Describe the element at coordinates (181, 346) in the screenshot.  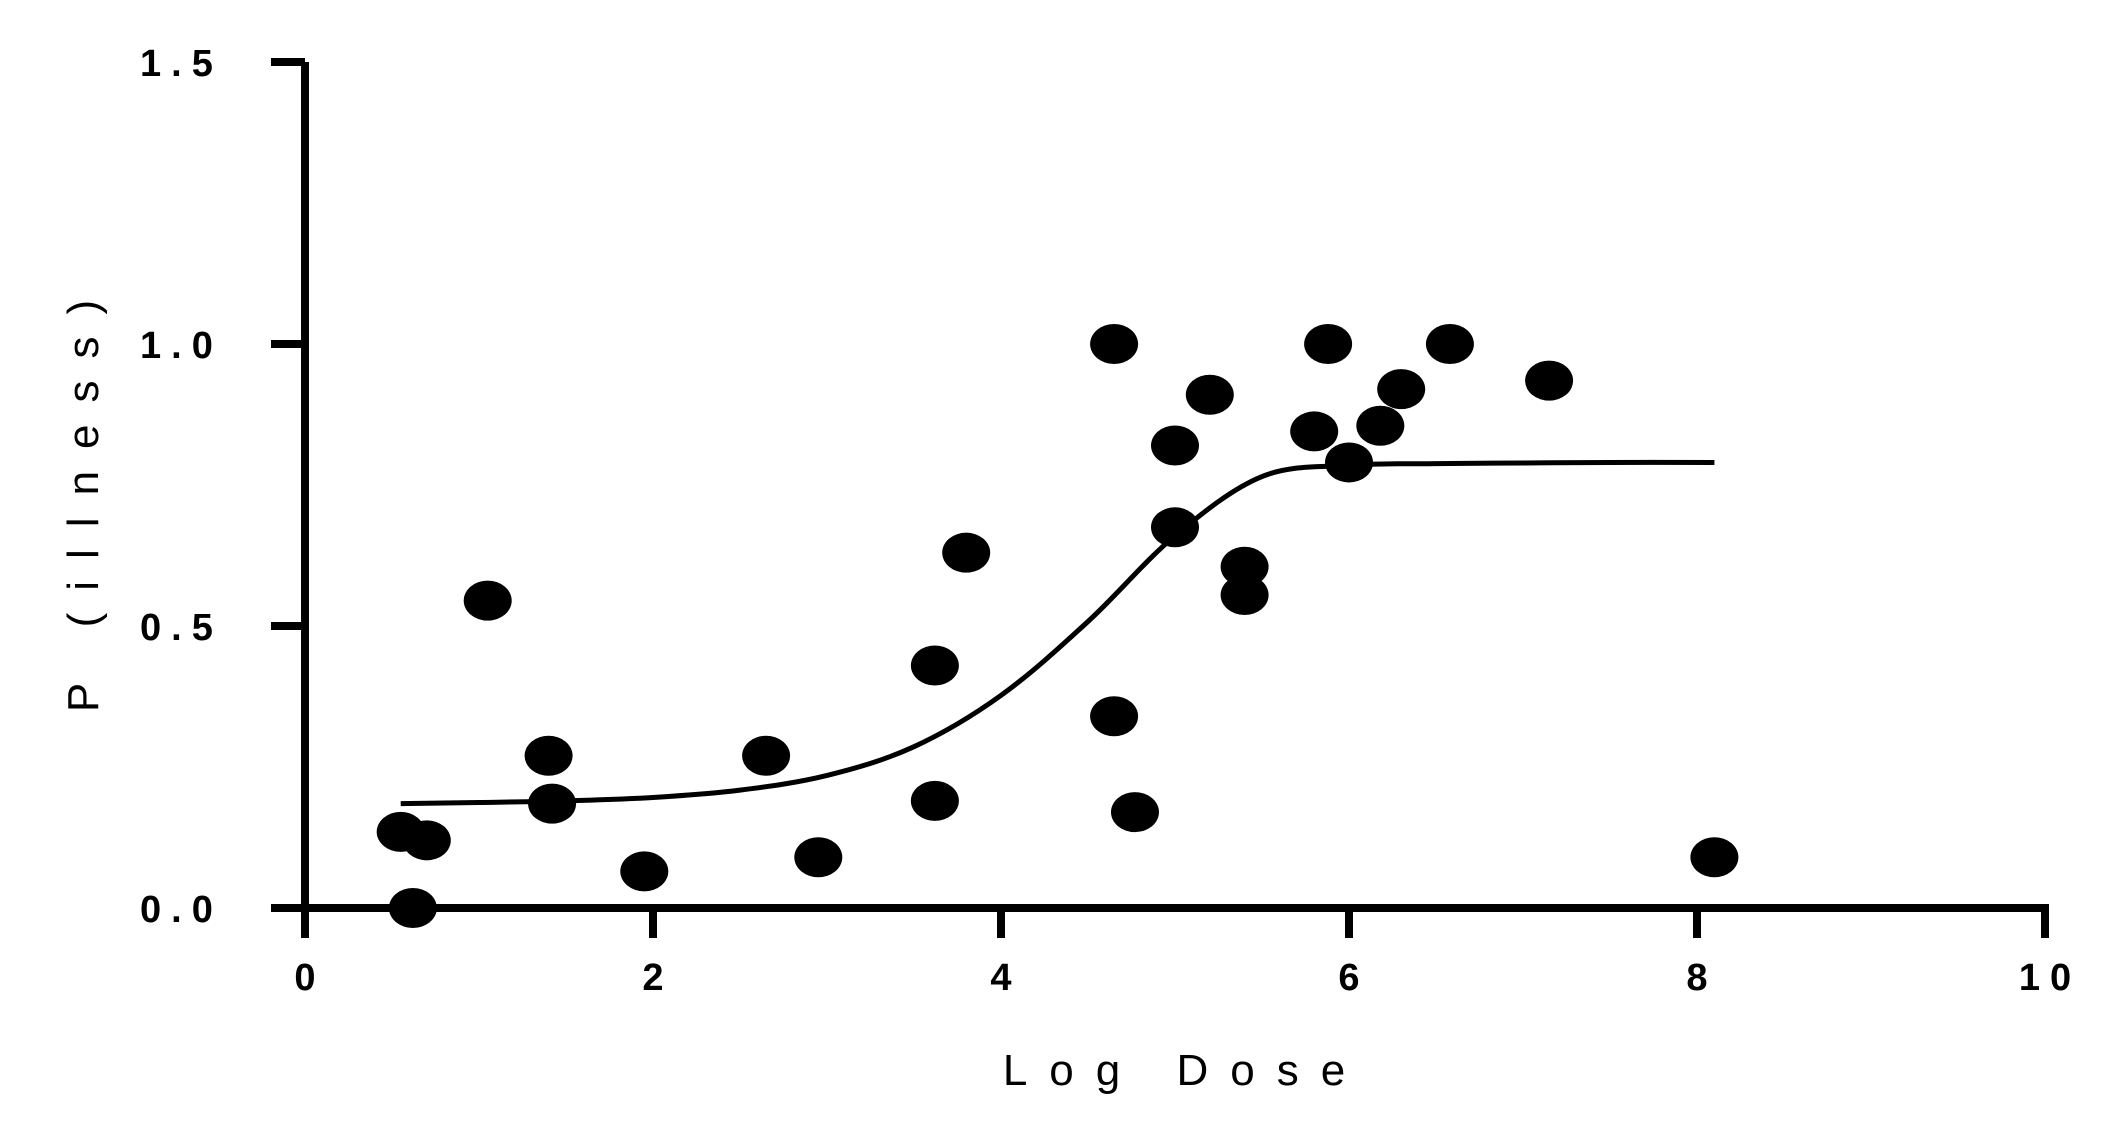
I see `y-tick-label: 1.0` at that location.